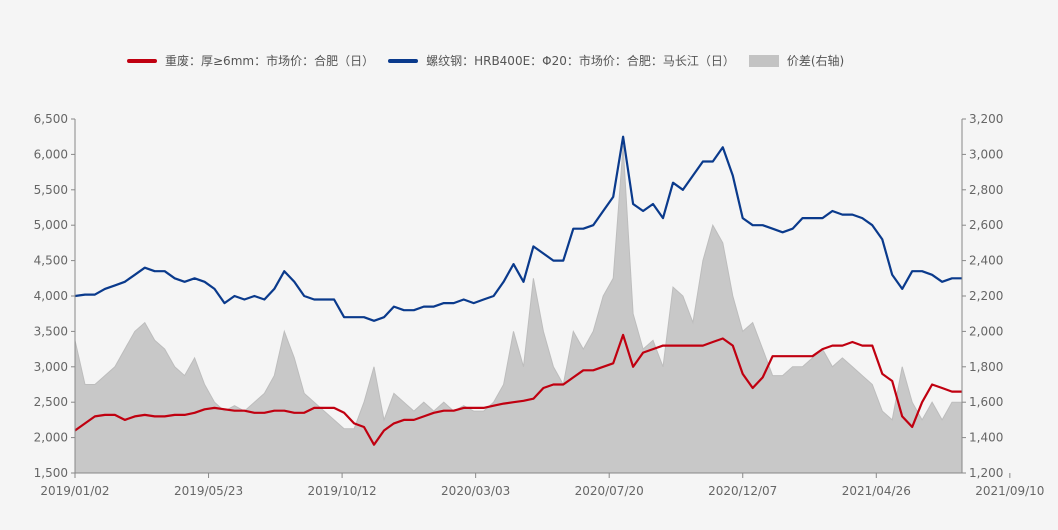 This screenshot has width=1058, height=530. I want to click on right-tick-label: 1,400, so click(986, 438).